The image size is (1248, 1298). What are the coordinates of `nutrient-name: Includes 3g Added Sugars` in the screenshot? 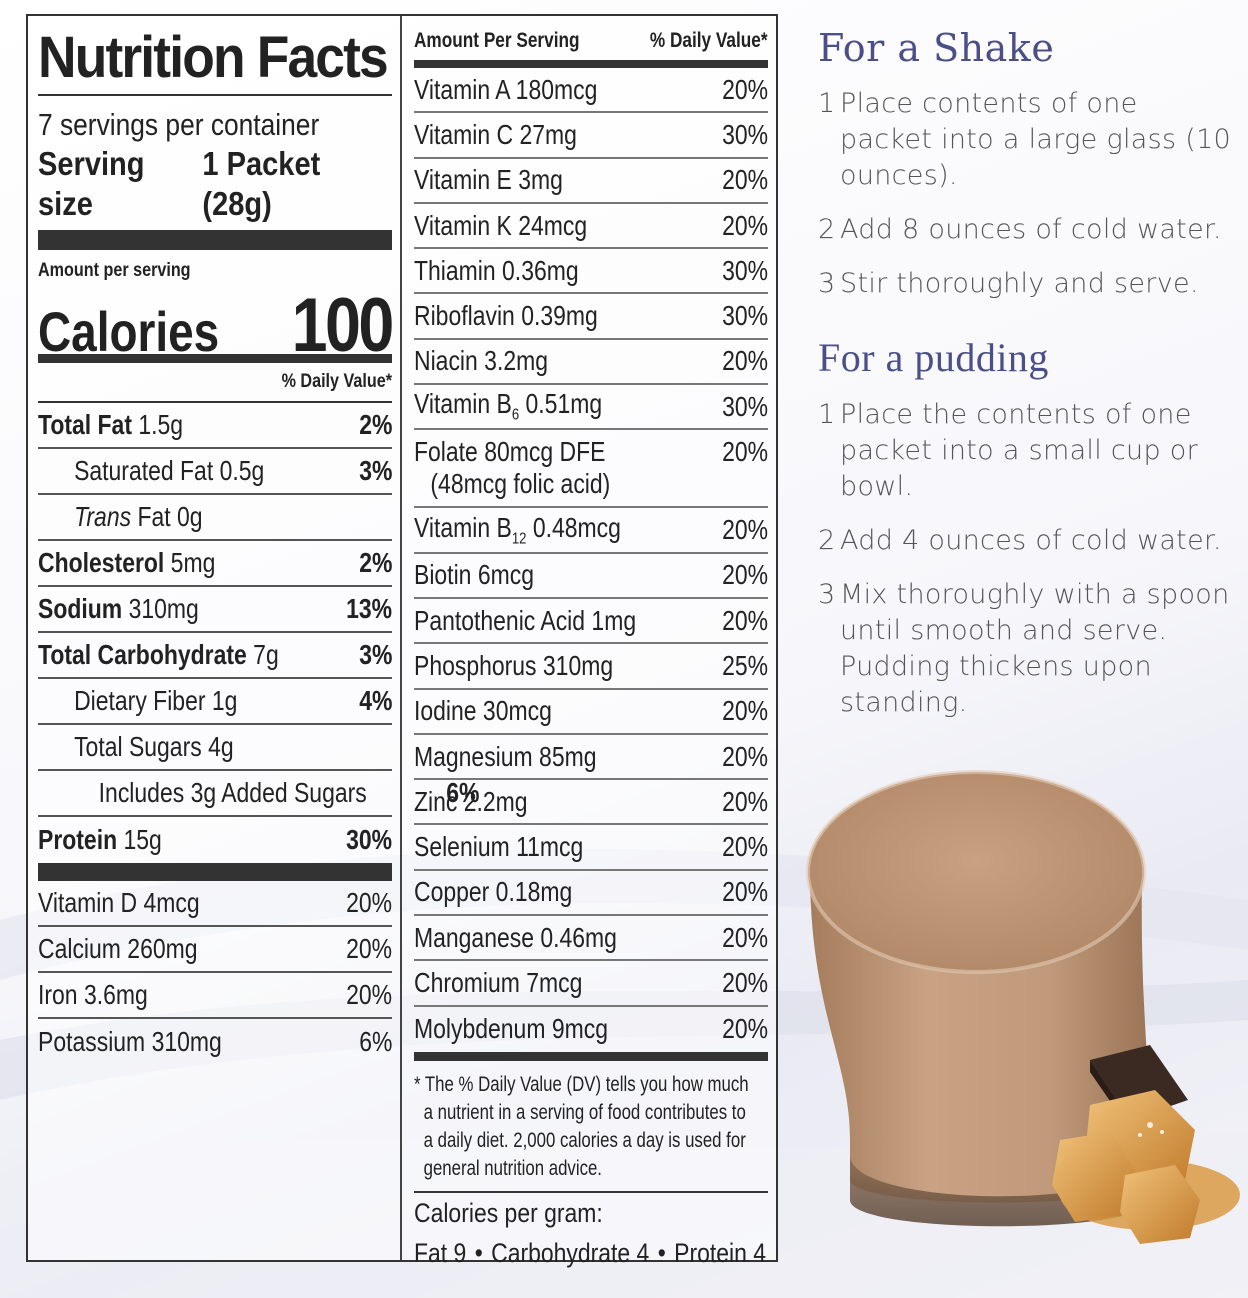 It's located at (232, 792).